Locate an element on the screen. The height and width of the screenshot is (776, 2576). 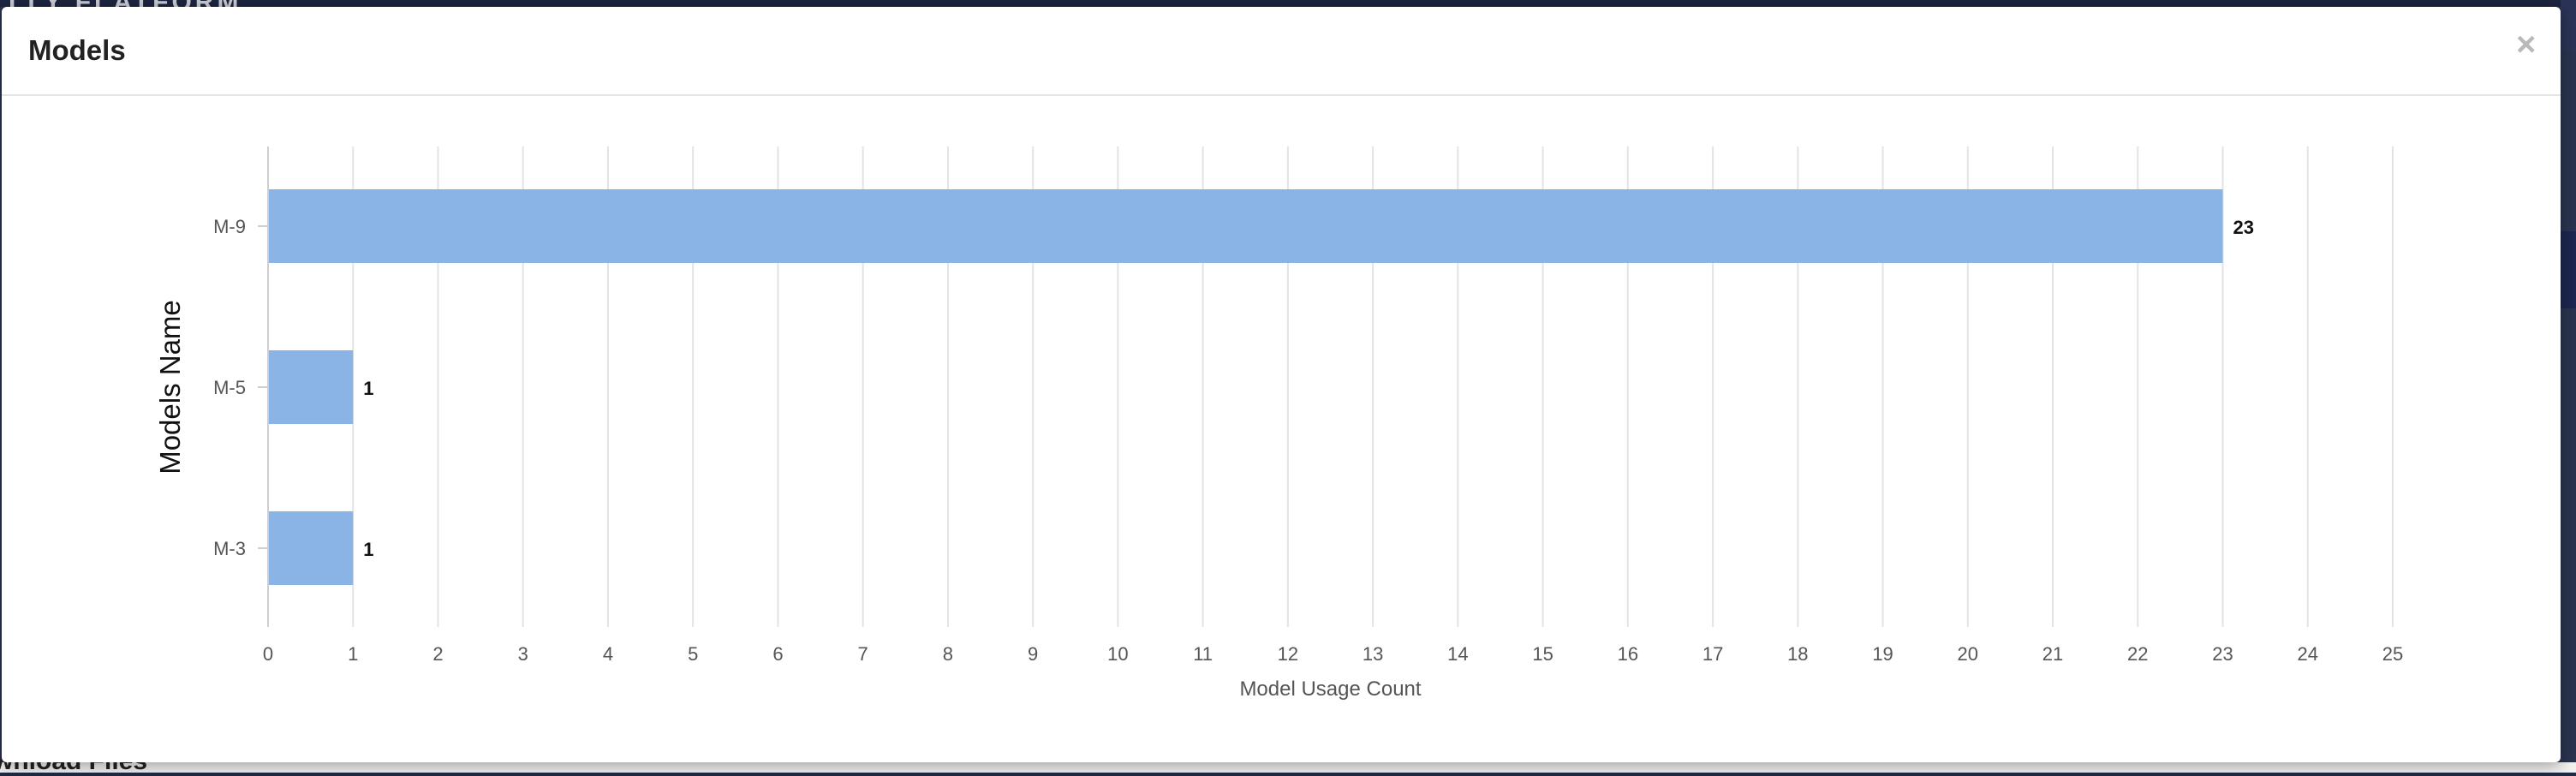
close-icon: × is located at coordinates (2526, 45).